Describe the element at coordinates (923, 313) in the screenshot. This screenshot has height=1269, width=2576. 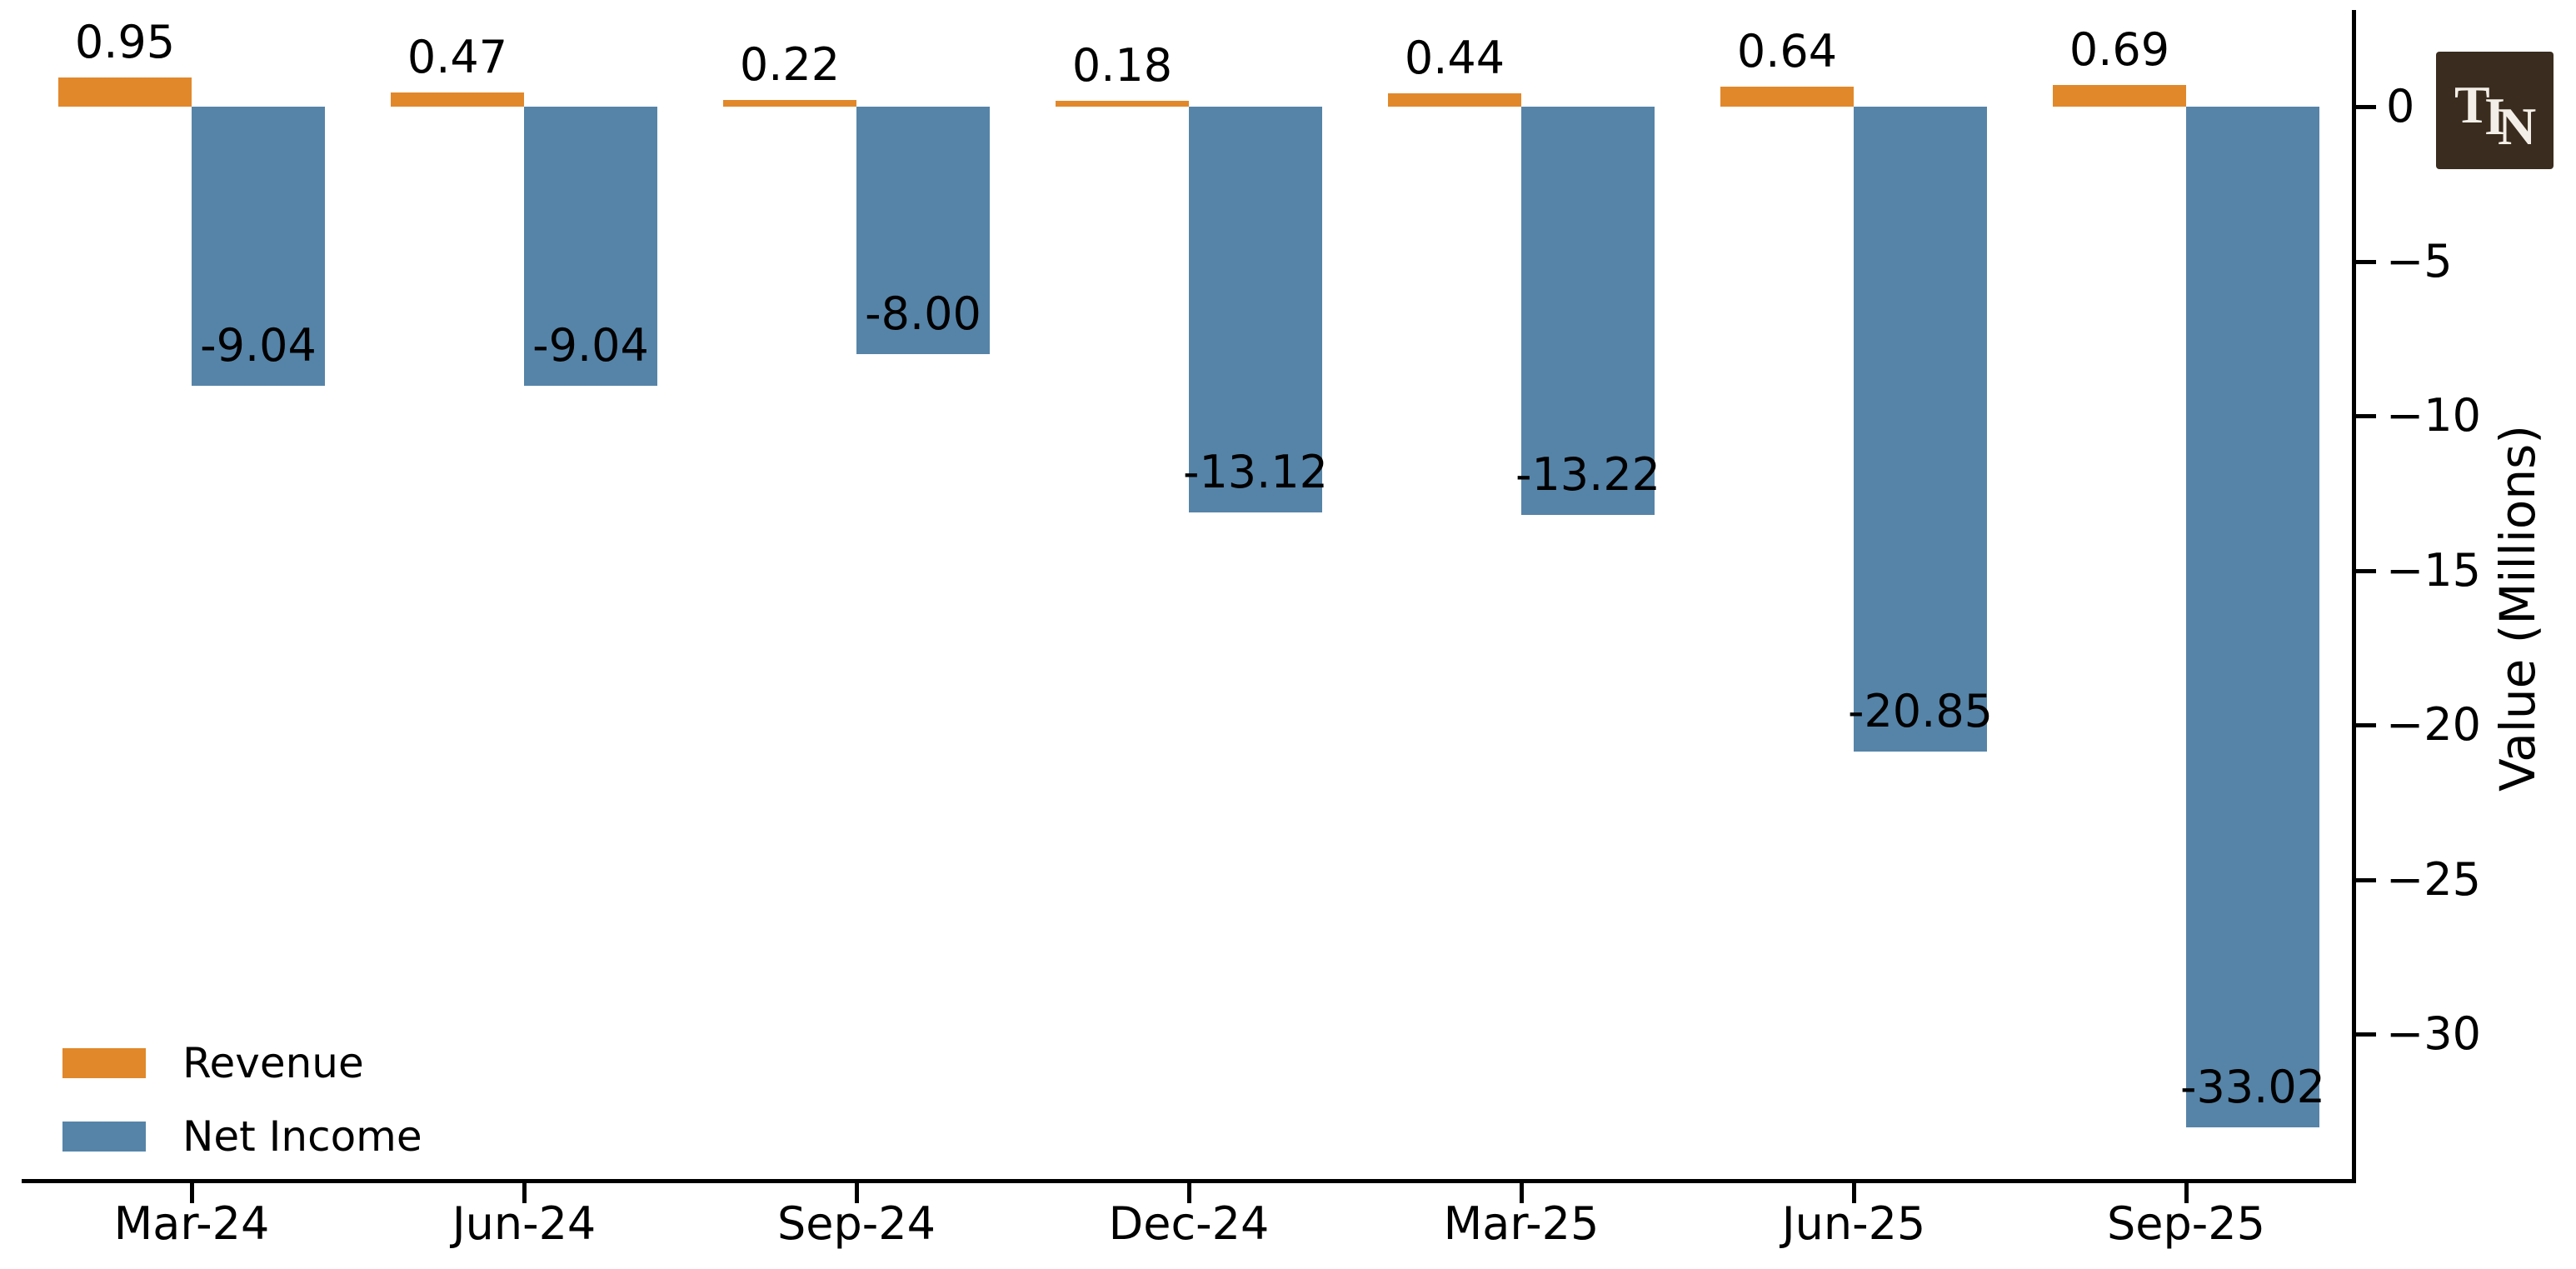
I see `net-income-value-label: -8.00` at that location.